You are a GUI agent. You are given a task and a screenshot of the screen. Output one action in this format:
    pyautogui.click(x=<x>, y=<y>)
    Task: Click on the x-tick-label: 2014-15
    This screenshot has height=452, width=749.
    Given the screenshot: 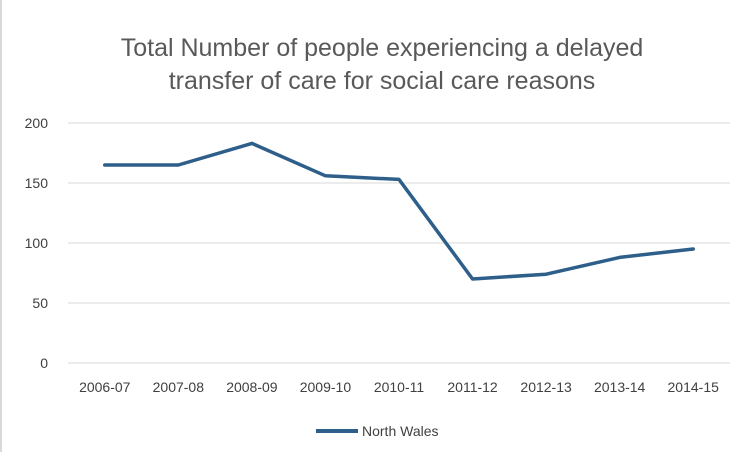 What is the action you would take?
    pyautogui.click(x=694, y=387)
    